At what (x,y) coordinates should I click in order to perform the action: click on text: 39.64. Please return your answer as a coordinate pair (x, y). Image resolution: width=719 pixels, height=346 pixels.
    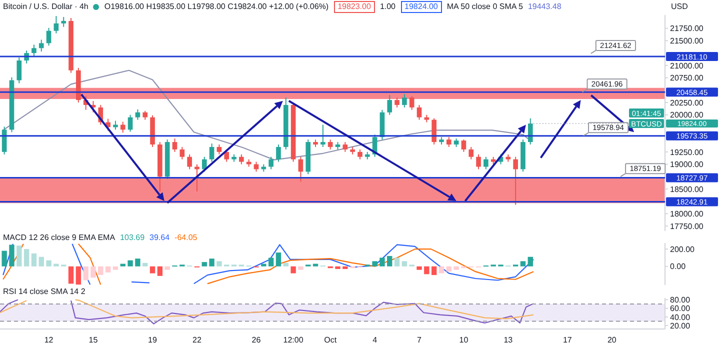
    Looking at the image, I should click on (160, 237).